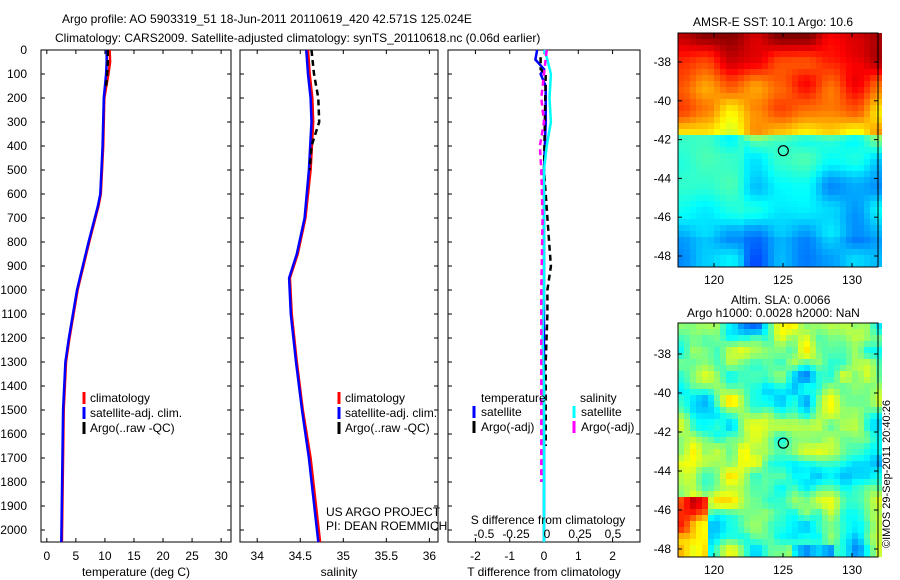 Image resolution: width=900 pixels, height=580 pixels. I want to click on y-tick-label: 1400, so click(13, 386).